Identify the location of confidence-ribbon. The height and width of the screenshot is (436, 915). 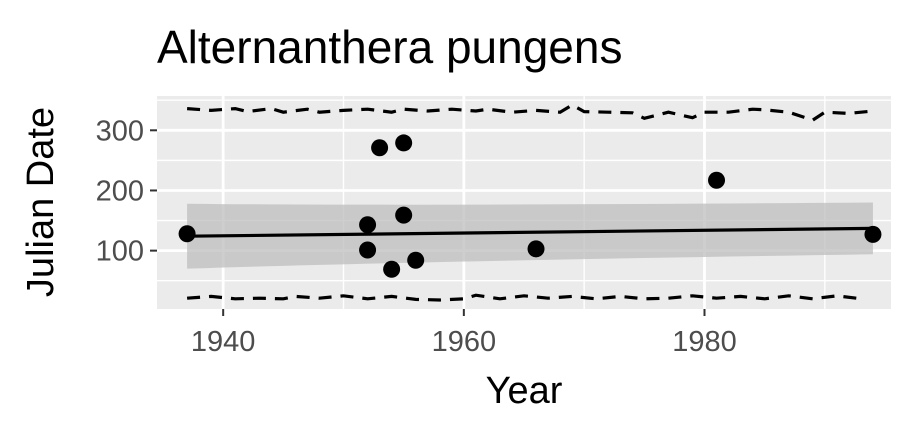
(530, 235).